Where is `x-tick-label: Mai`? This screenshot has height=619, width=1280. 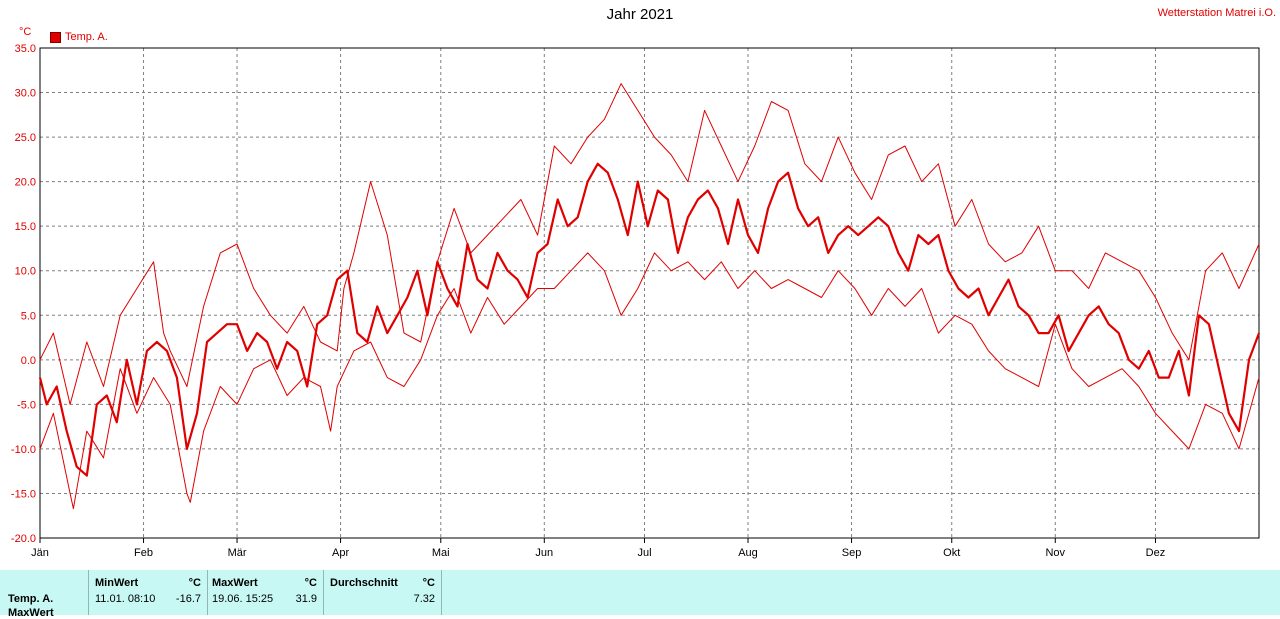
x-tick-label: Mai is located at coordinates (441, 553).